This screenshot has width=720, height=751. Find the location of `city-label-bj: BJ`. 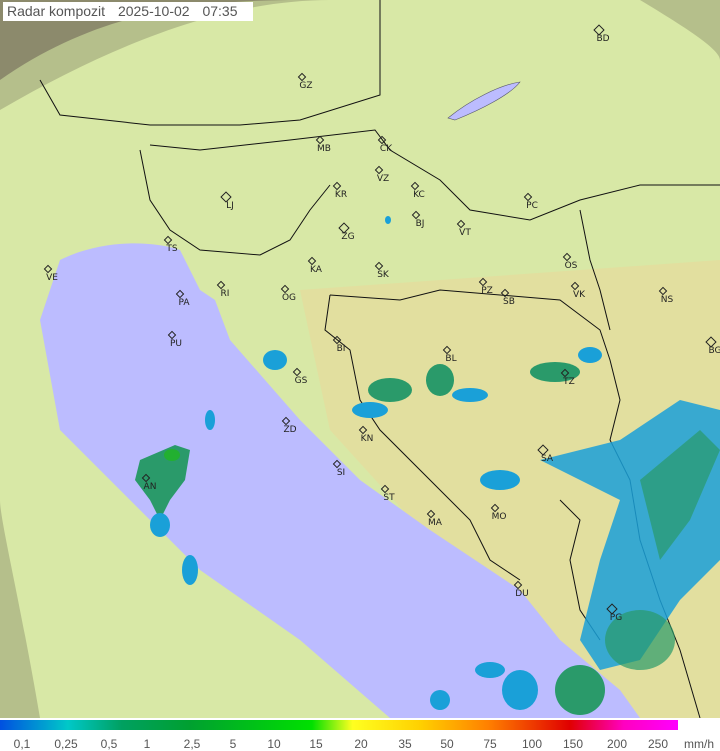

city-label-bj: BJ is located at coordinates (420, 224).